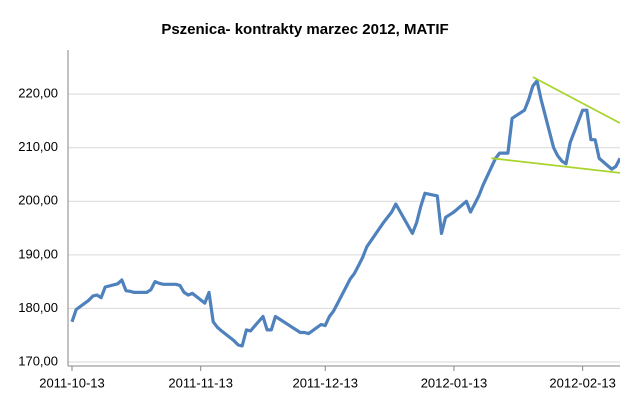 This screenshot has height=413, width=620. What do you see at coordinates (200, 382) in the screenshot?
I see `x-tick-label: 2011-11-13` at bounding box center [200, 382].